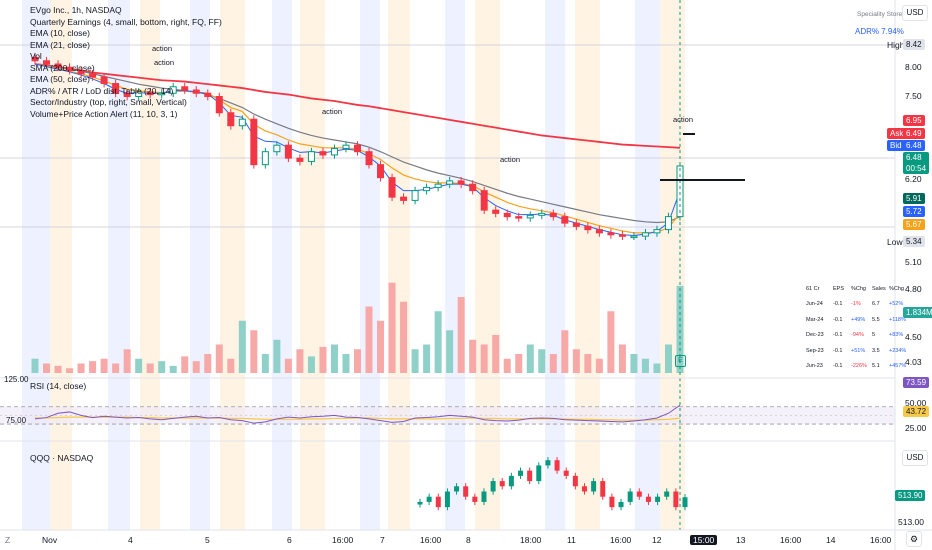  What do you see at coordinates (913, 262) in the screenshot?
I see `price-tick-4: 5.10` at bounding box center [913, 262].